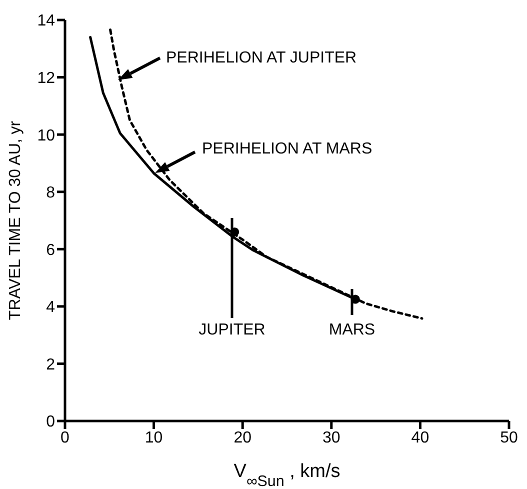 This screenshot has width=527, height=489. Describe the element at coordinates (51, 193) in the screenshot. I see `y-tick-label: 8` at that location.